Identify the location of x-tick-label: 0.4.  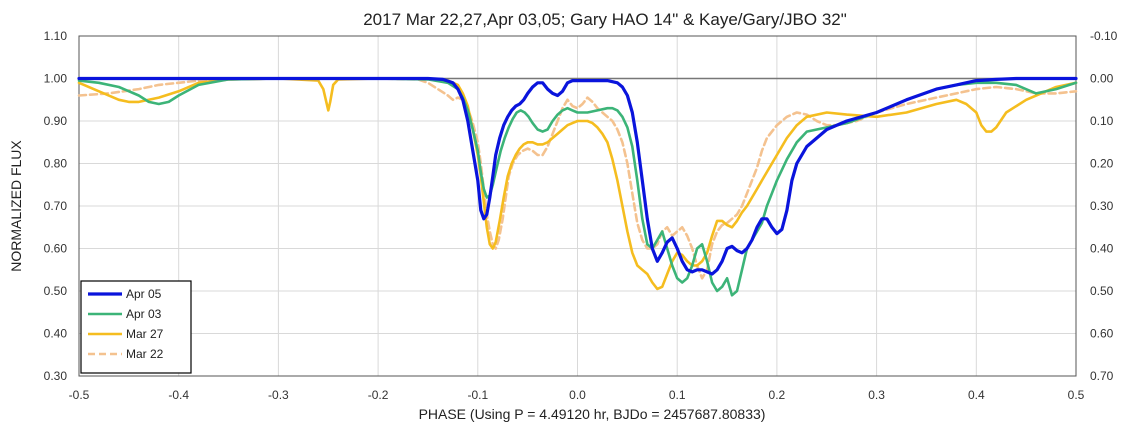
(976, 395).